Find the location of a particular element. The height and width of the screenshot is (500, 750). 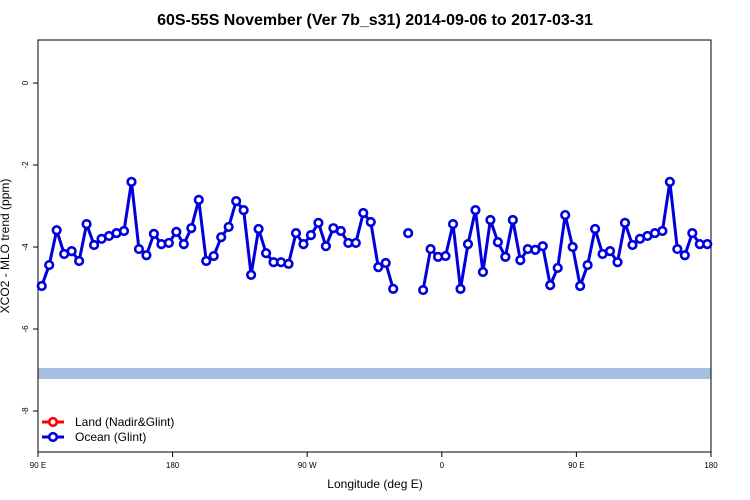

y-tick-label: -8 is located at coordinates (25, 411).